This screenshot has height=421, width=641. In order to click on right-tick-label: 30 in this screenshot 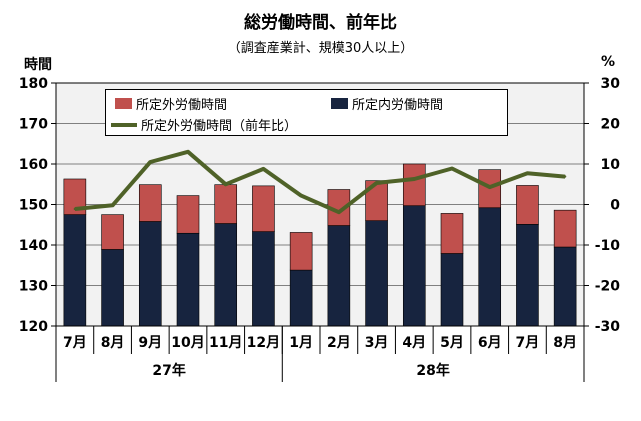, I will do `click(611, 84)`.